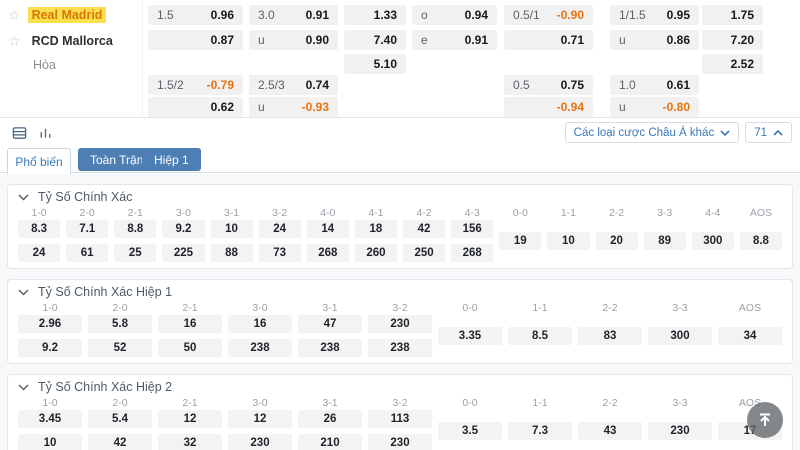 This screenshot has height=450, width=800. I want to click on odds-cell: 7.3, so click(540, 431).